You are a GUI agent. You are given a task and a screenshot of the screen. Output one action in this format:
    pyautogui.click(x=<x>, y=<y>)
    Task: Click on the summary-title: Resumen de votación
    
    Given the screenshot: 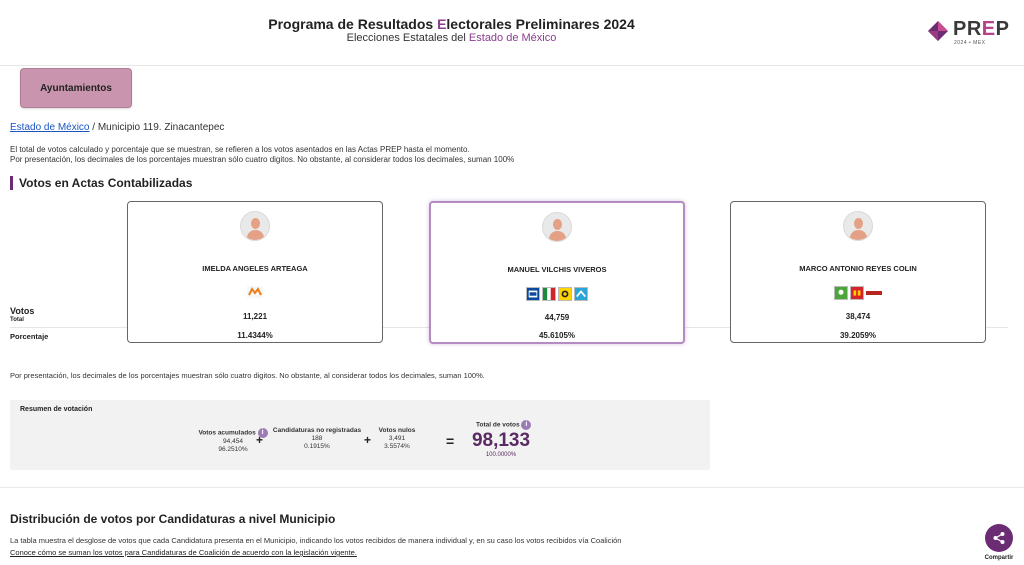 What is the action you would take?
    pyautogui.click(x=56, y=409)
    